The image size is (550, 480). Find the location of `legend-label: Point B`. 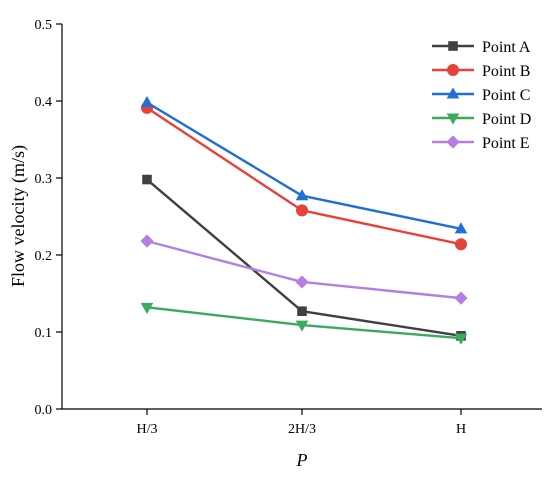

legend-label: Point B is located at coordinates (506, 71).